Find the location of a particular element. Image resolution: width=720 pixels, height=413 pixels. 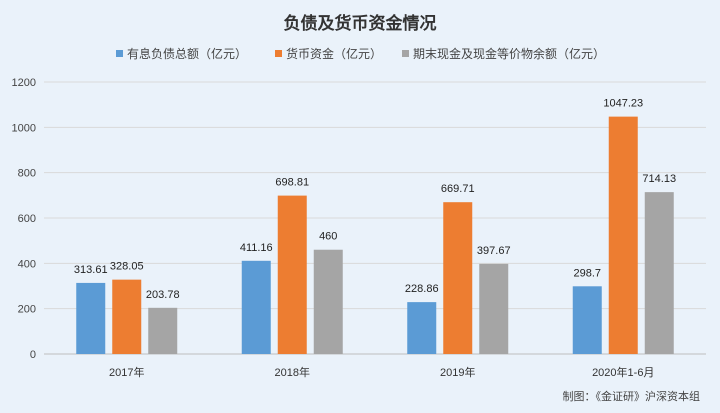

y-tick-label: 400 is located at coordinates (27, 264).